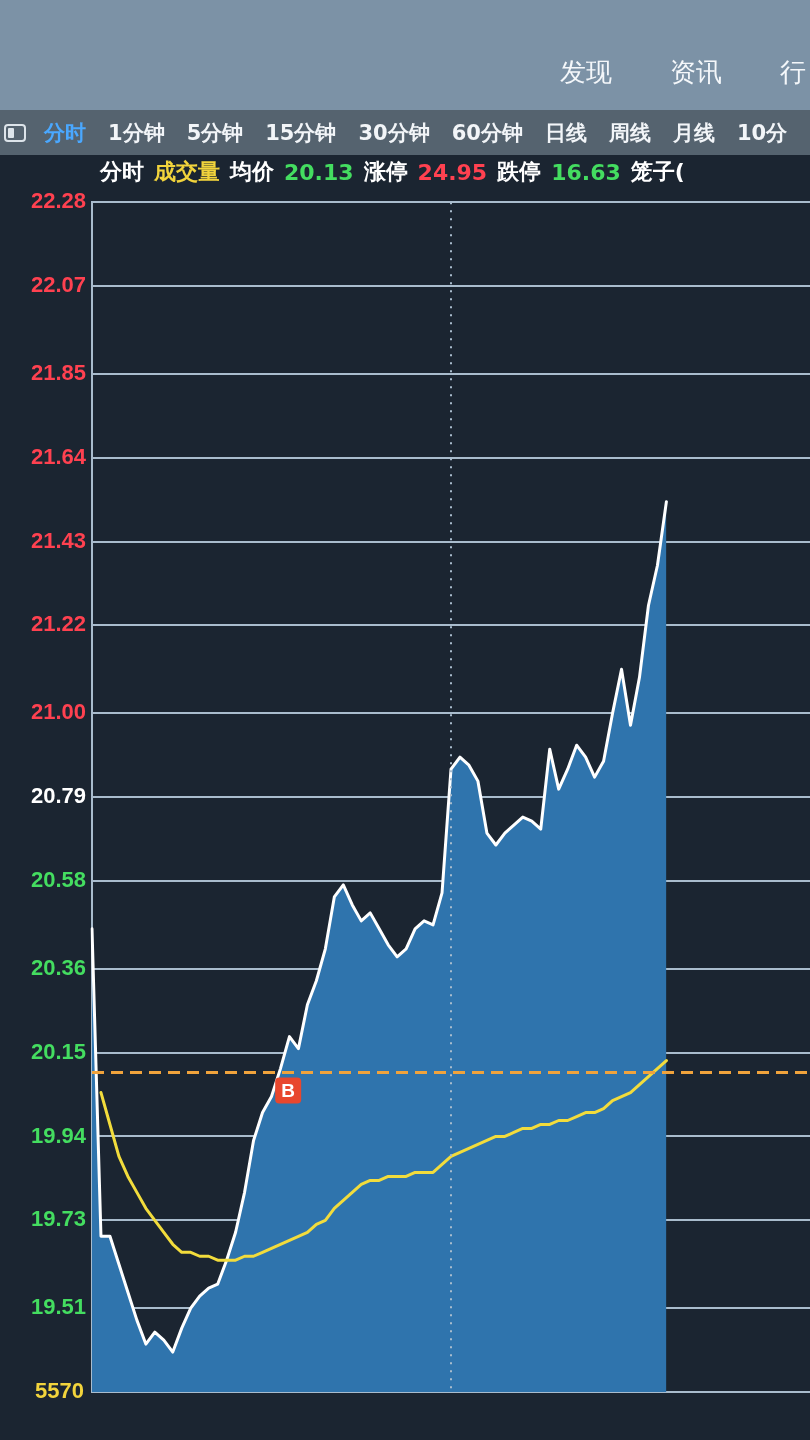  What do you see at coordinates (696, 72) in the screenshot?
I see `text: 资讯` at bounding box center [696, 72].